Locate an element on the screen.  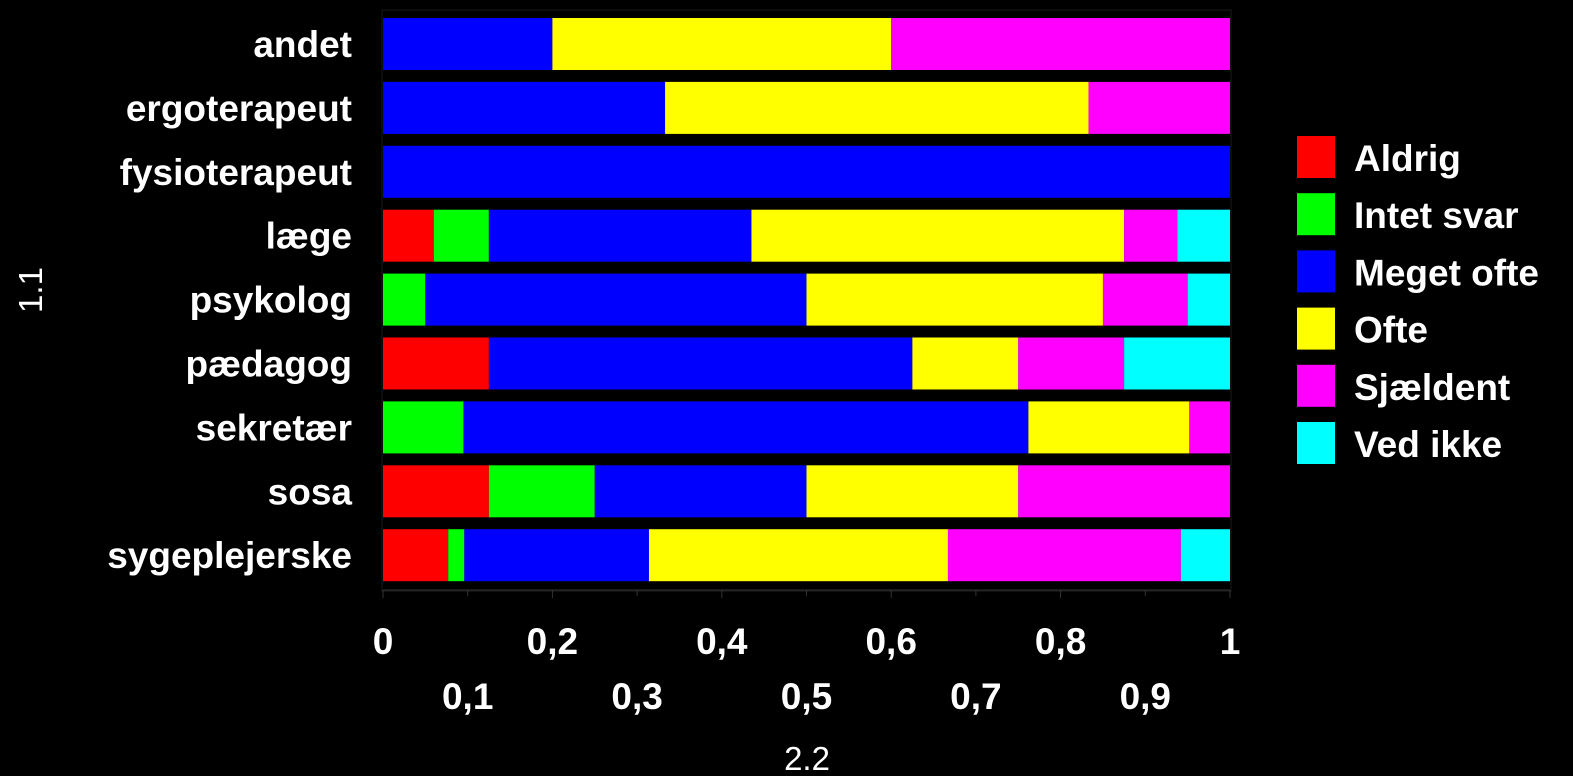
bar-segment-sekretær-intet-svar is located at coordinates (423, 427).